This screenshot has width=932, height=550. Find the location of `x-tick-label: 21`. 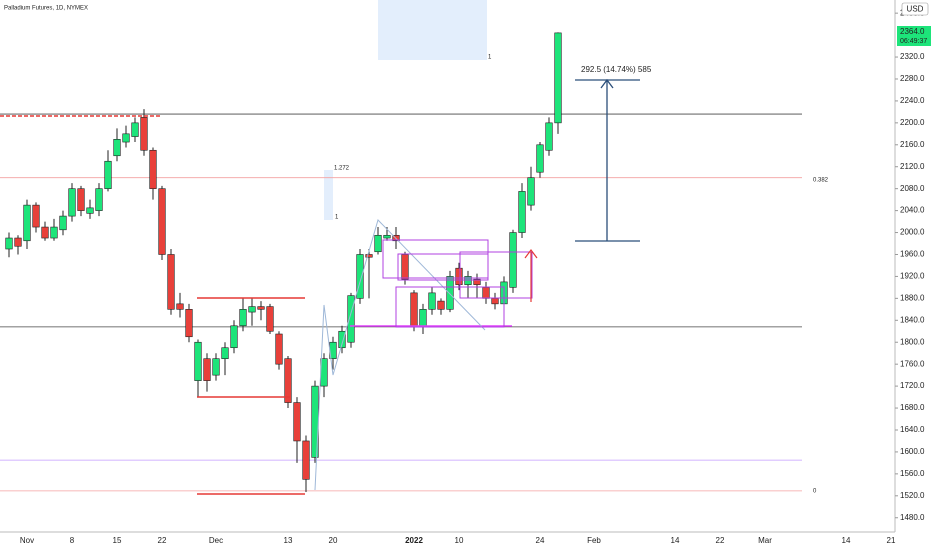

x-tick-label: 21 is located at coordinates (891, 540).